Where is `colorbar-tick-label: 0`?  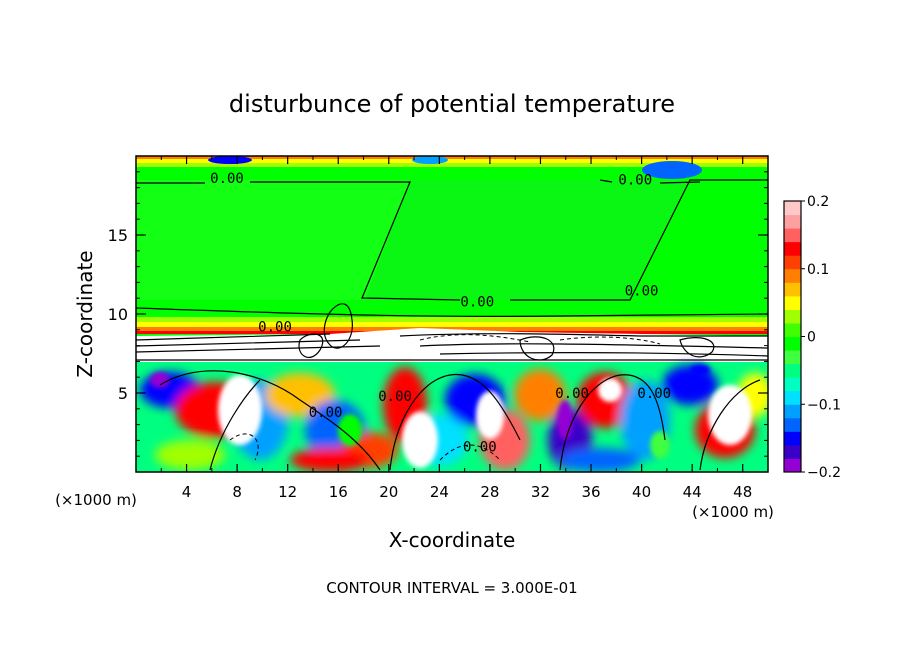 colorbar-tick-label: 0 is located at coordinates (811, 338).